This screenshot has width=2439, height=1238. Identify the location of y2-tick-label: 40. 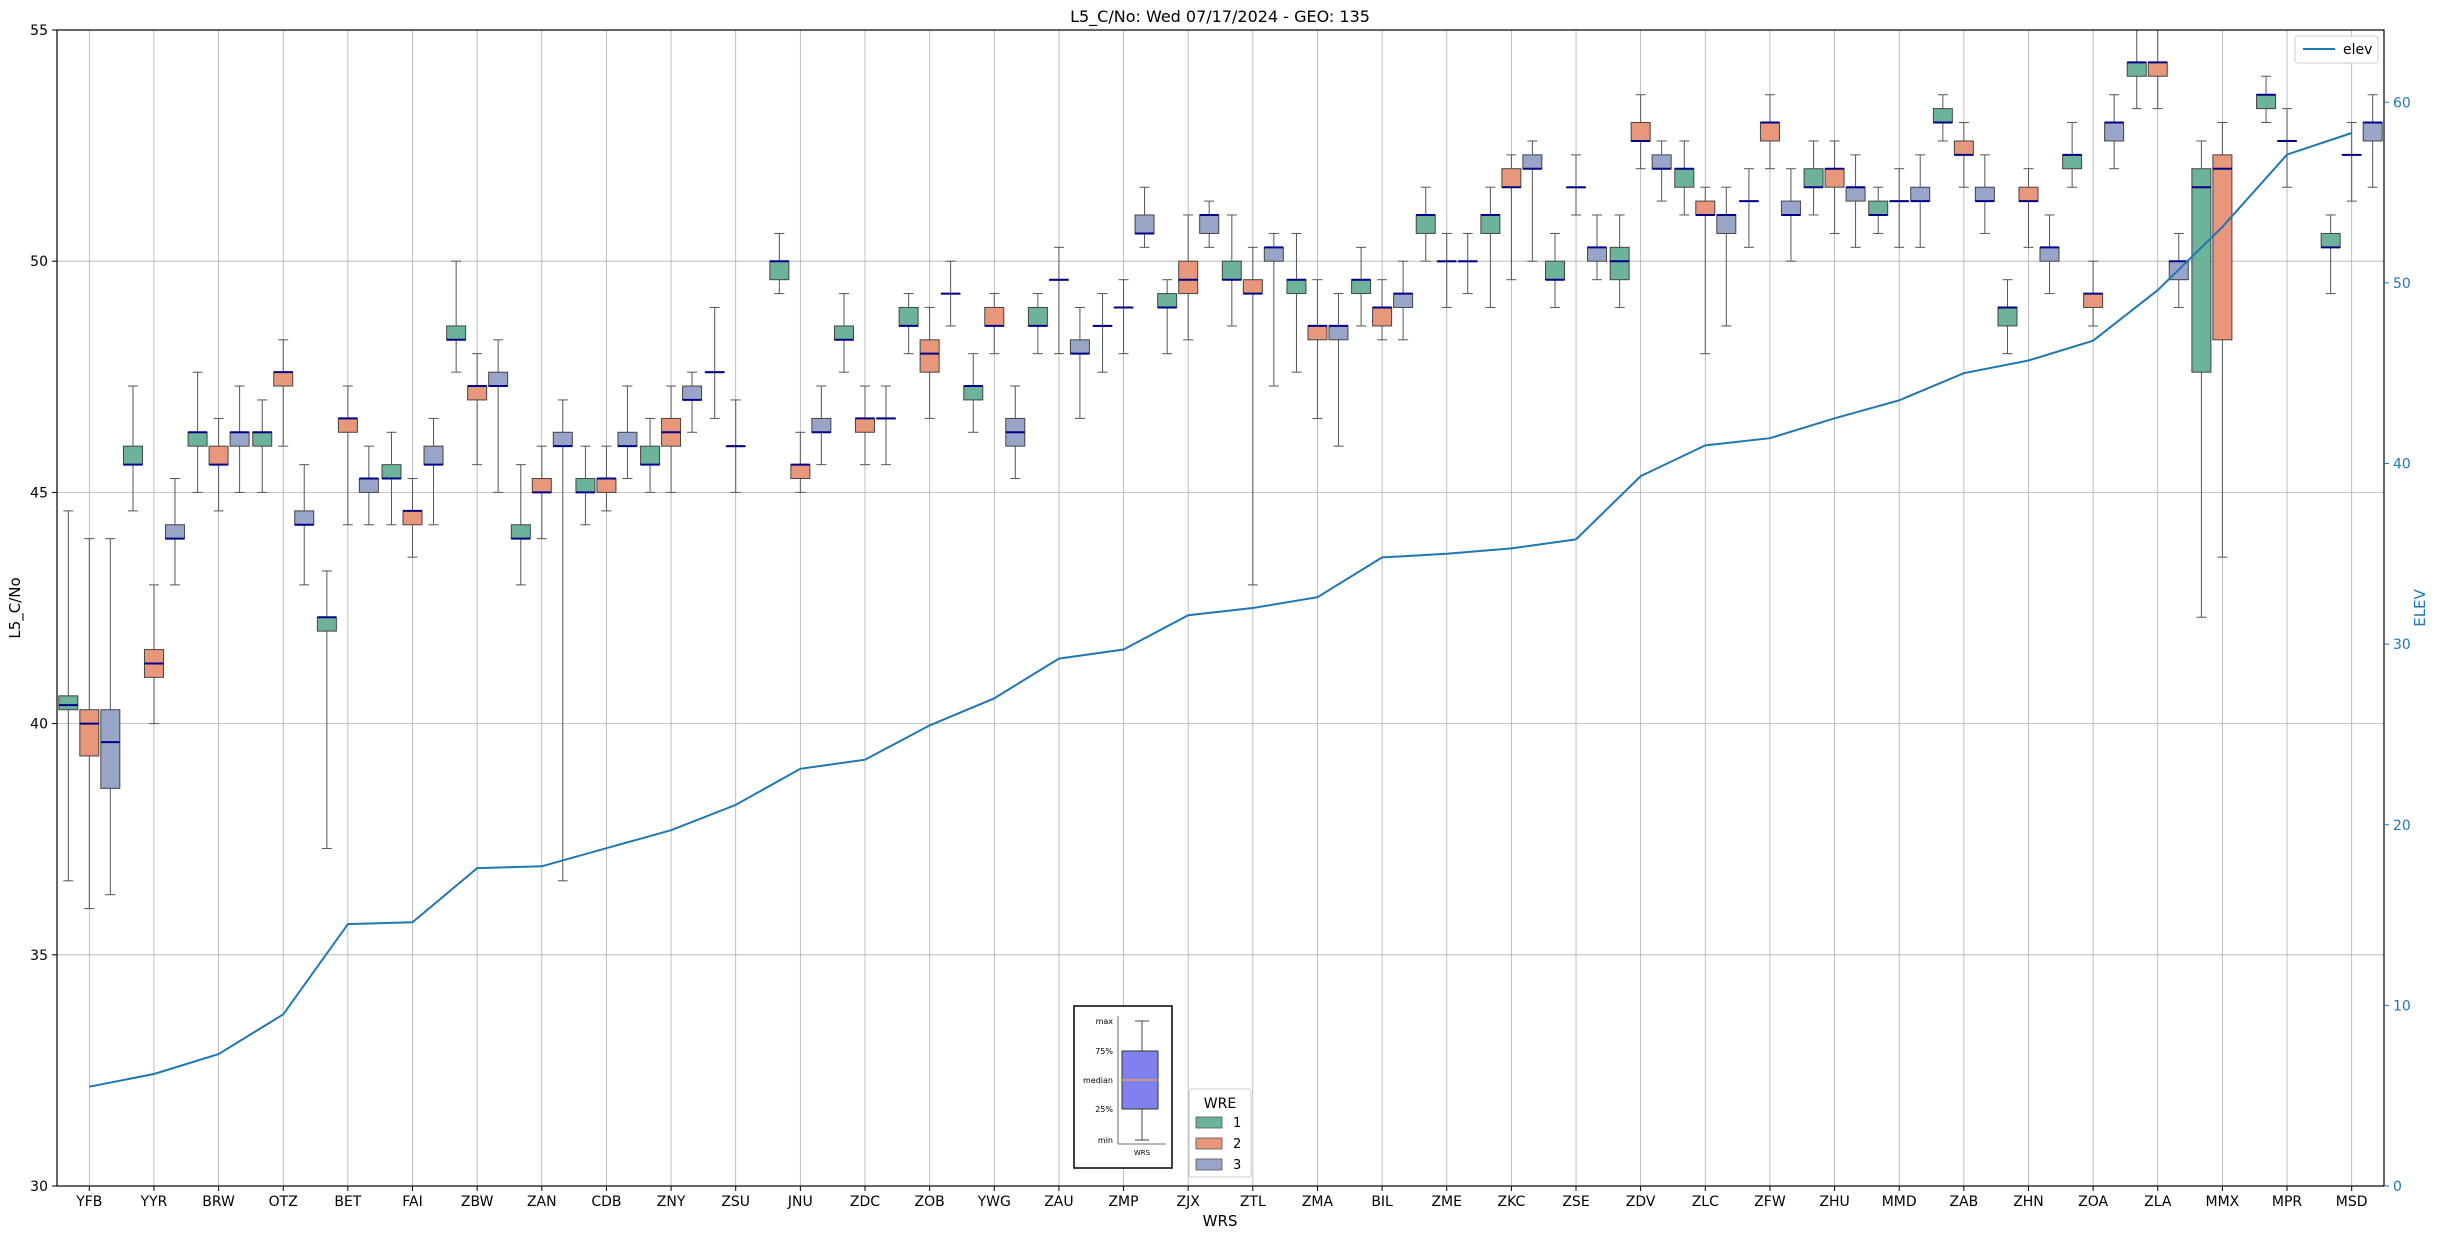
(2402, 465).